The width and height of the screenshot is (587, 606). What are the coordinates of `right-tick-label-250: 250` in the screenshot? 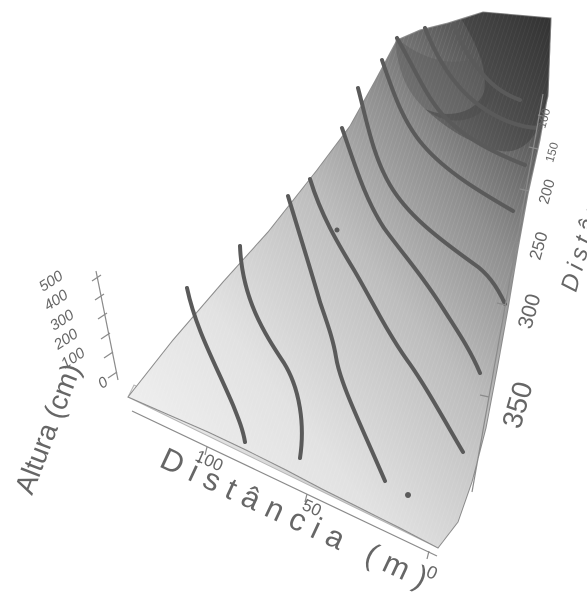 It's located at (539, 246).